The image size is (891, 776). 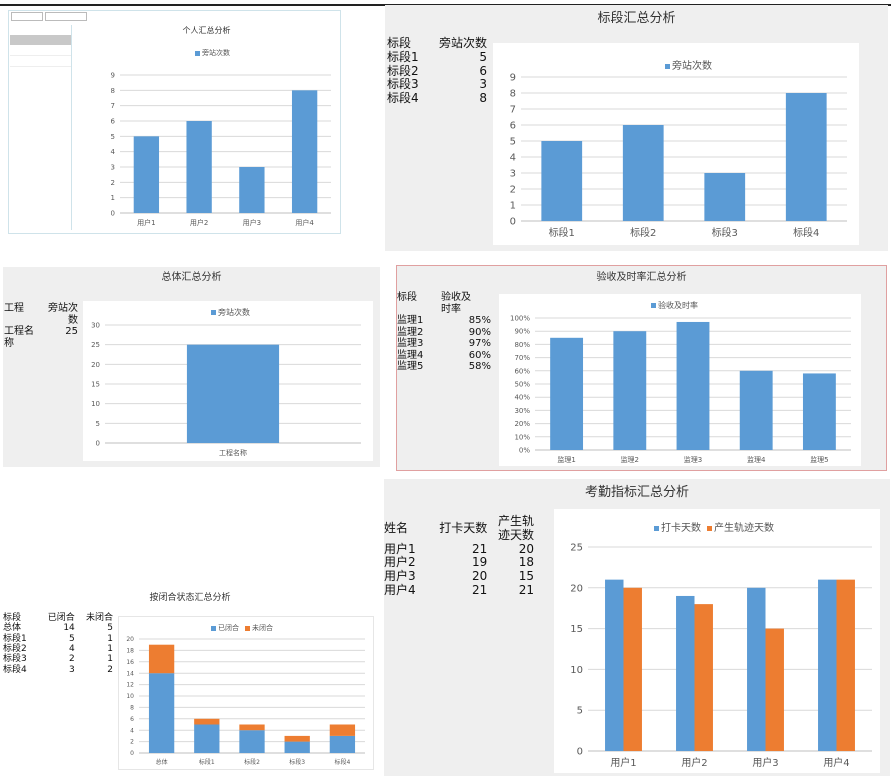 What do you see at coordinates (95, 345) in the screenshot?
I see `y-tick-label: 25` at bounding box center [95, 345].